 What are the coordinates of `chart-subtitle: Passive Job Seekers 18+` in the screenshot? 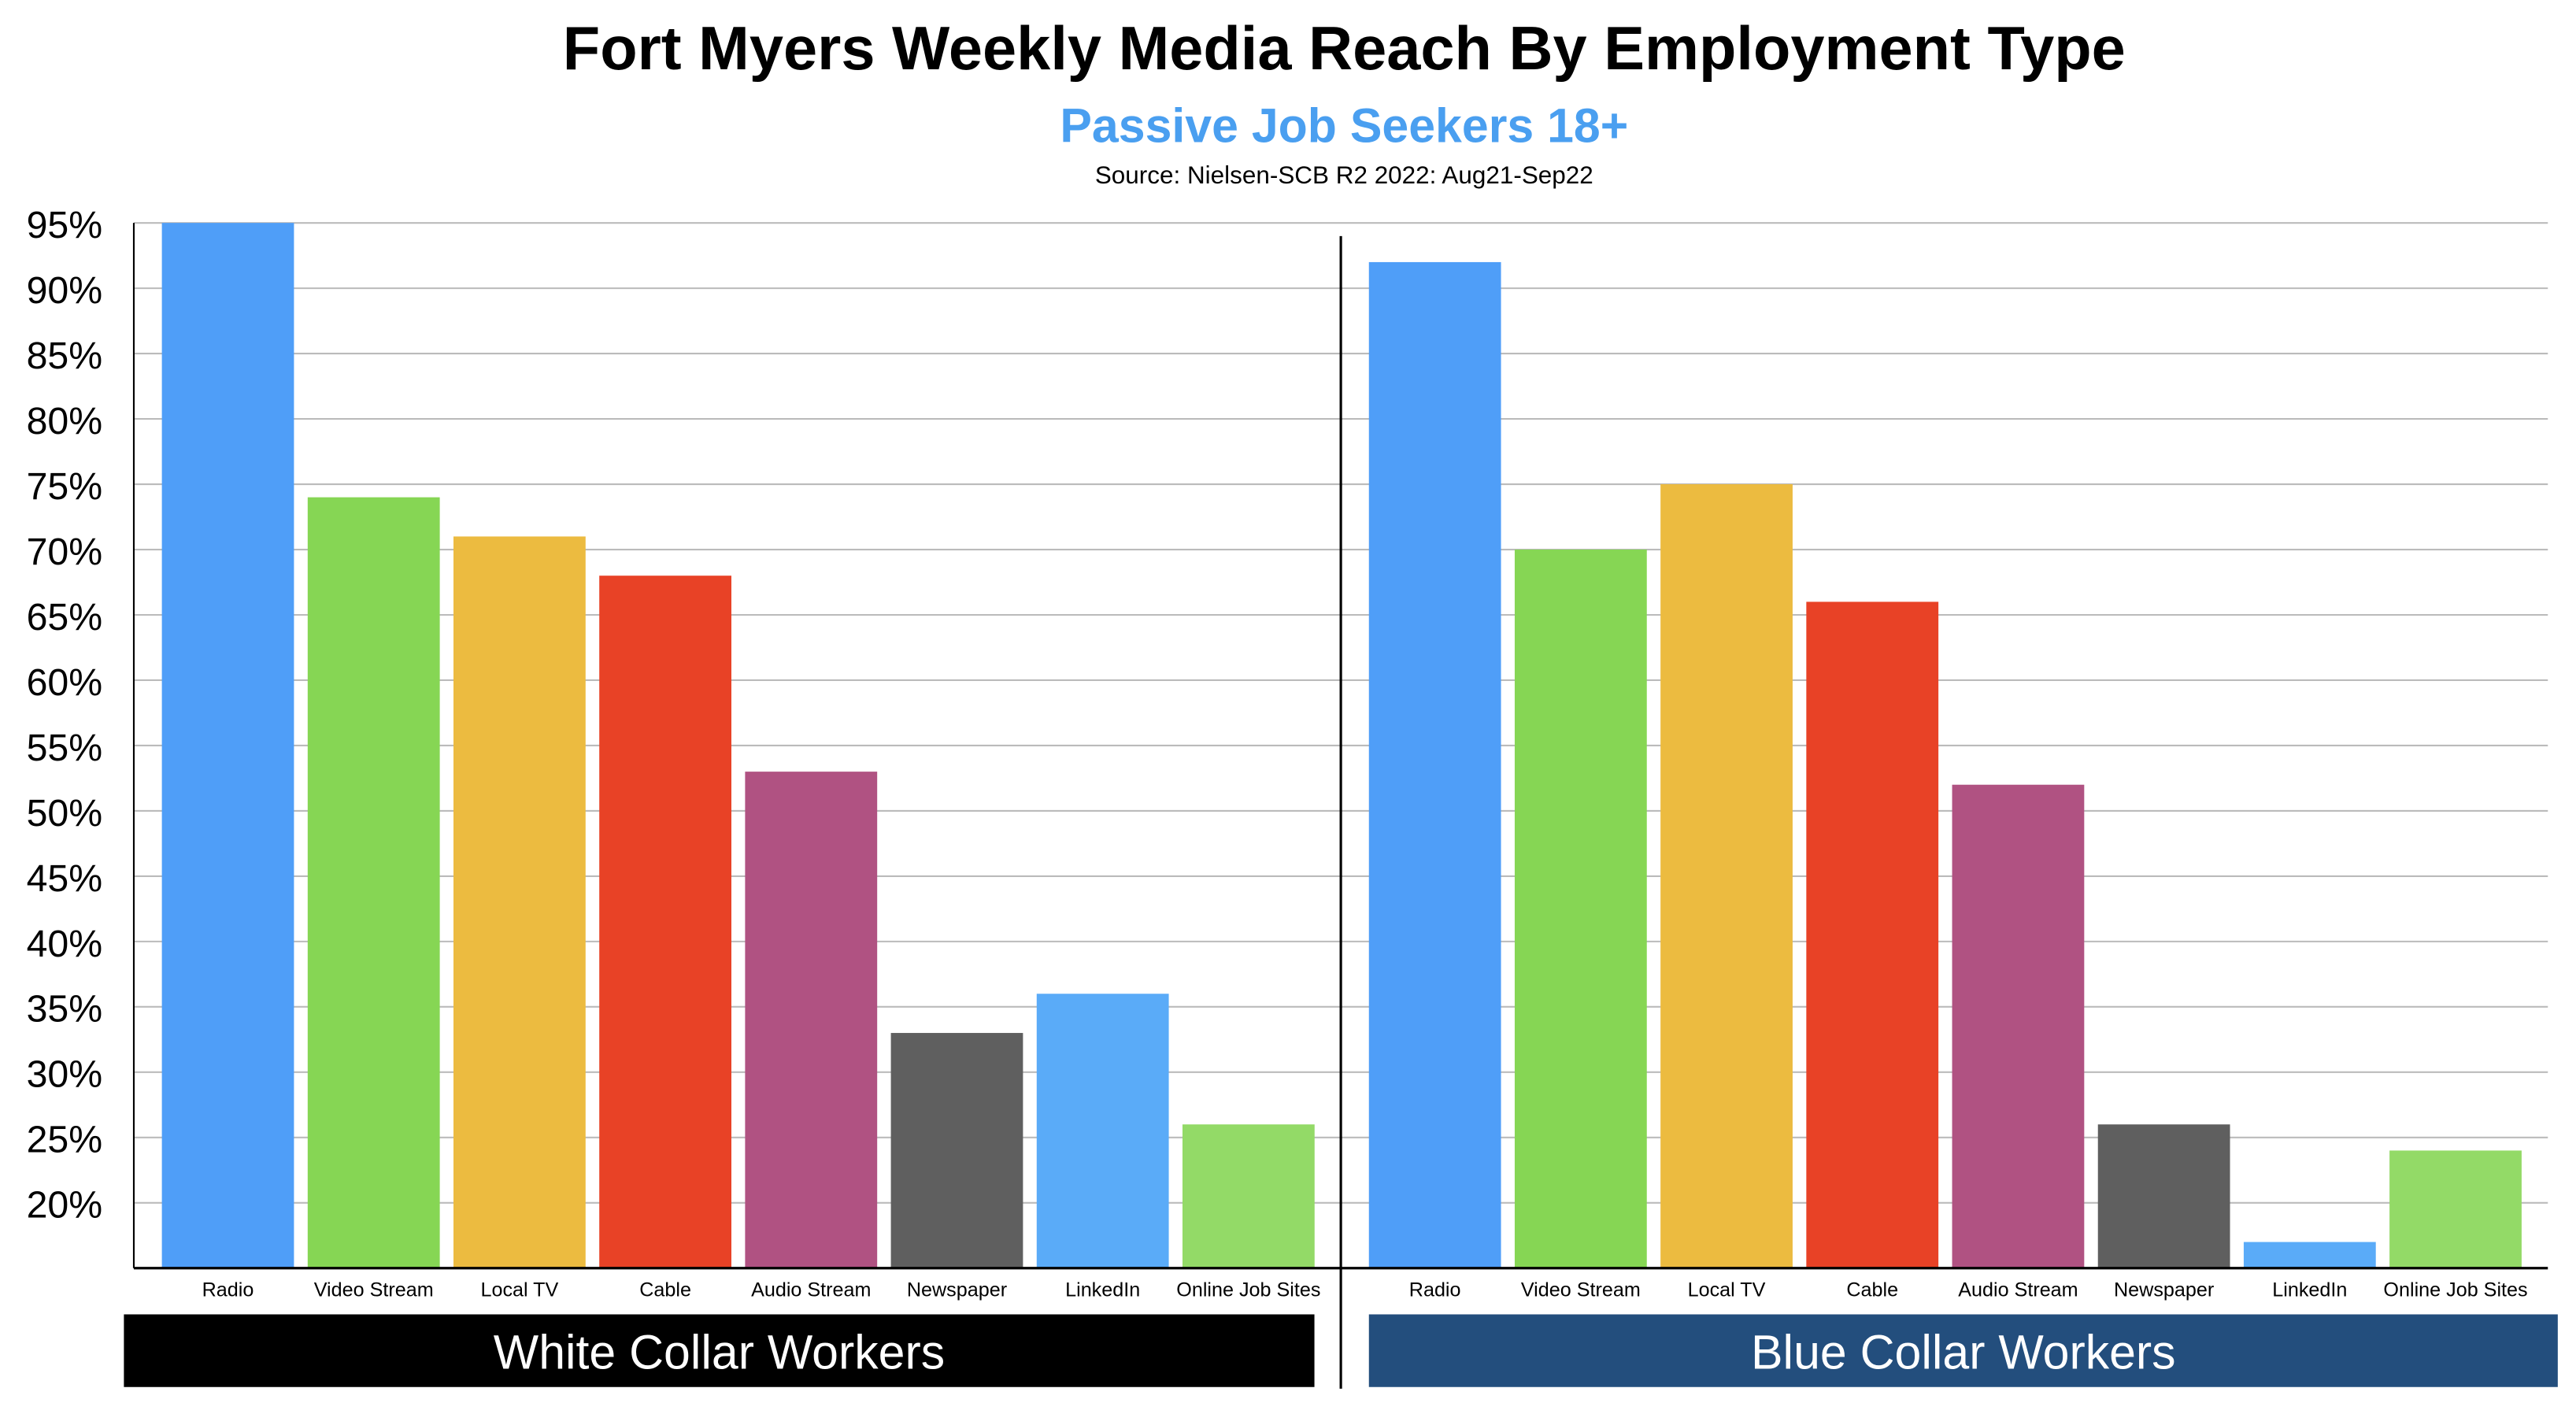 It's located at (1344, 125).